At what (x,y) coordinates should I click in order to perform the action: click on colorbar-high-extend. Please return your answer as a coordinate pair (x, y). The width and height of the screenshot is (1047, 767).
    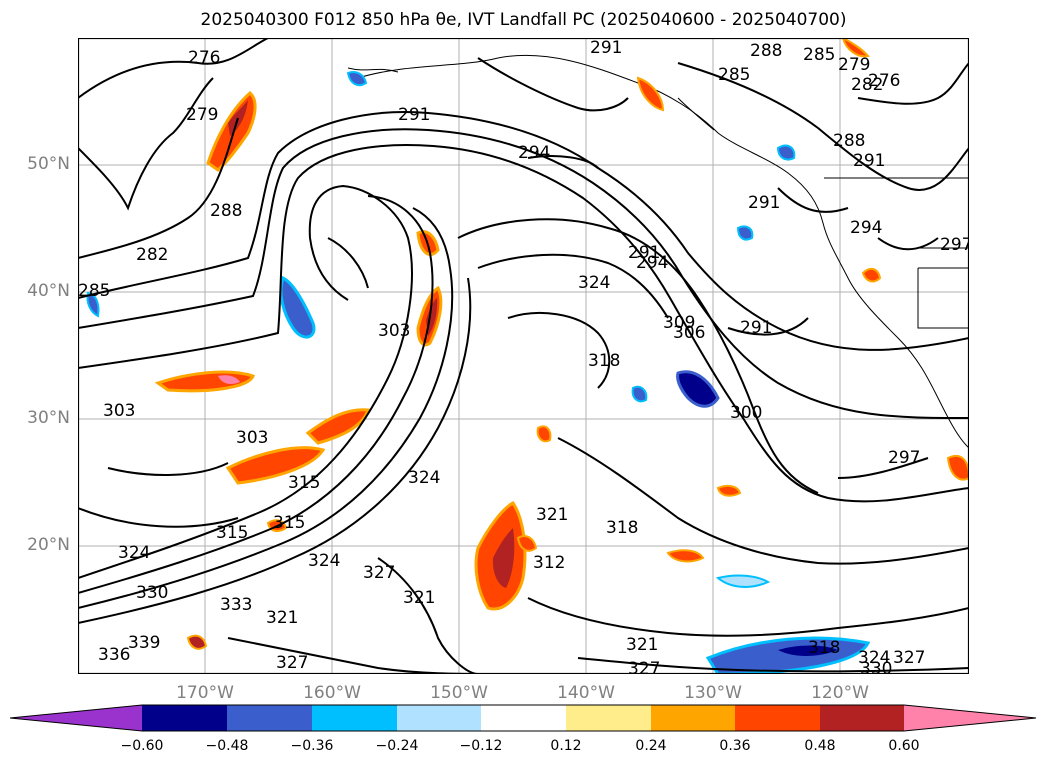
    Looking at the image, I should click on (970, 718).